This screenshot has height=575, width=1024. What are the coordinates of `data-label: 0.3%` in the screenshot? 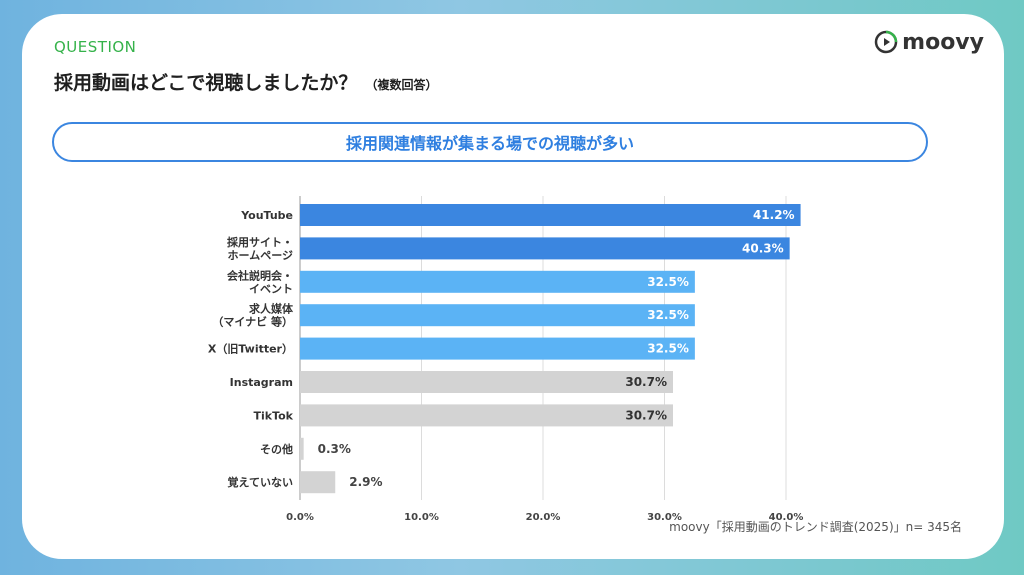 It's located at (334, 449).